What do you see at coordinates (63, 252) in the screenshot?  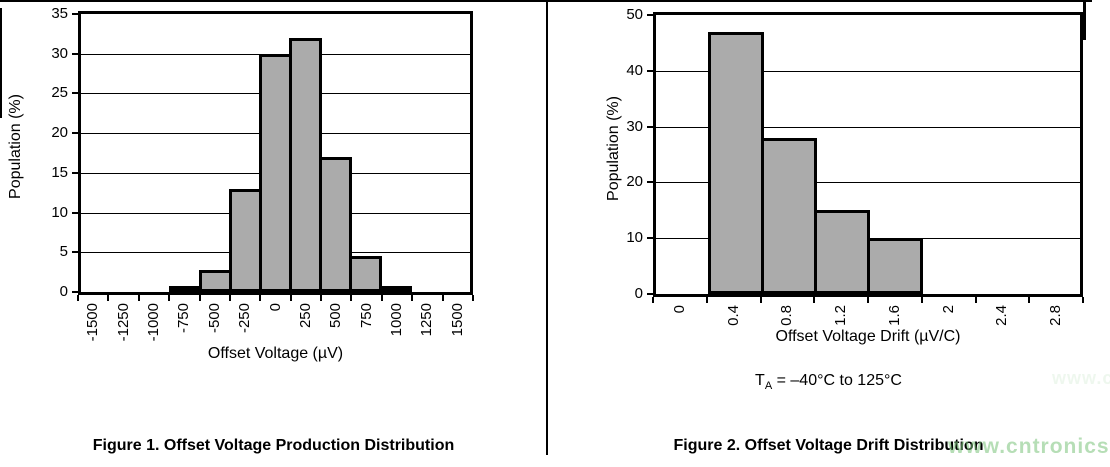 I see `y-axis-tick-label: 5` at bounding box center [63, 252].